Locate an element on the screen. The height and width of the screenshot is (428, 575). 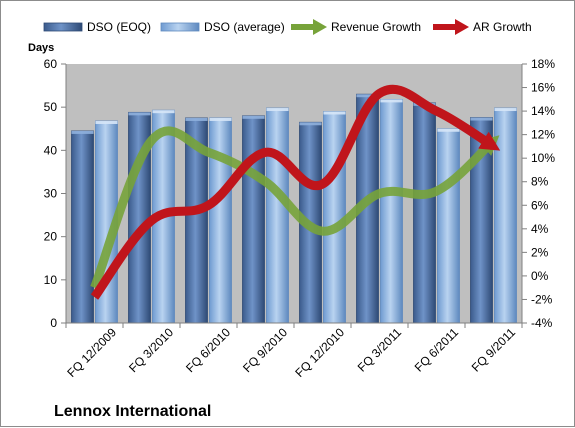
y-tick-label: 20 is located at coordinates (51, 237).